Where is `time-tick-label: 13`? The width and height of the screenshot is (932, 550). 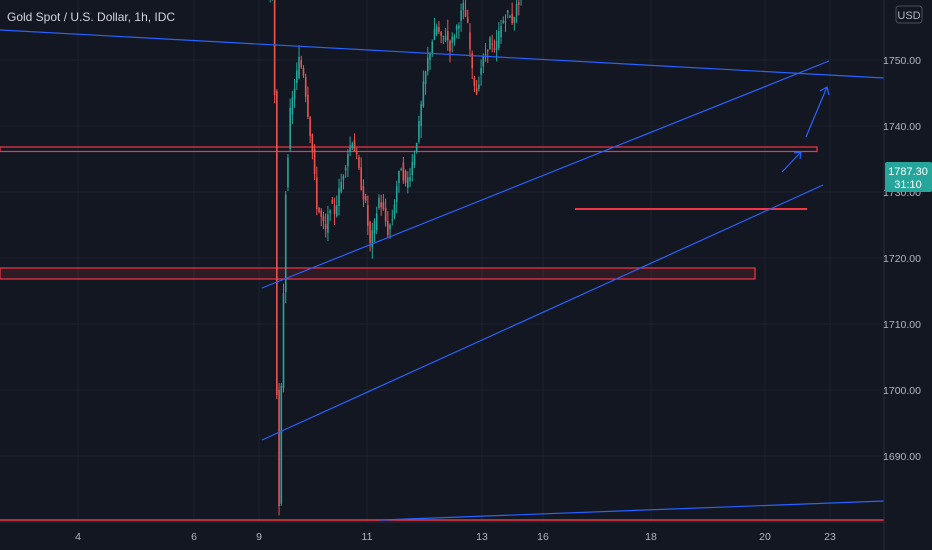 time-tick-label: 13 is located at coordinates (482, 537).